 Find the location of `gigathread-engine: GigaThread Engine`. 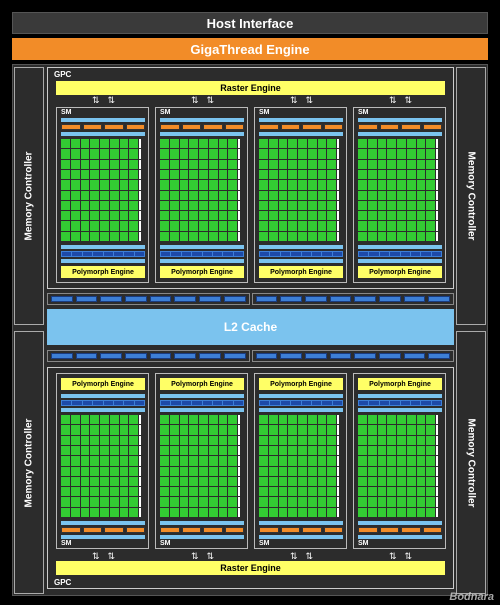

gigathread-engine: GigaThread Engine is located at coordinates (250, 49).